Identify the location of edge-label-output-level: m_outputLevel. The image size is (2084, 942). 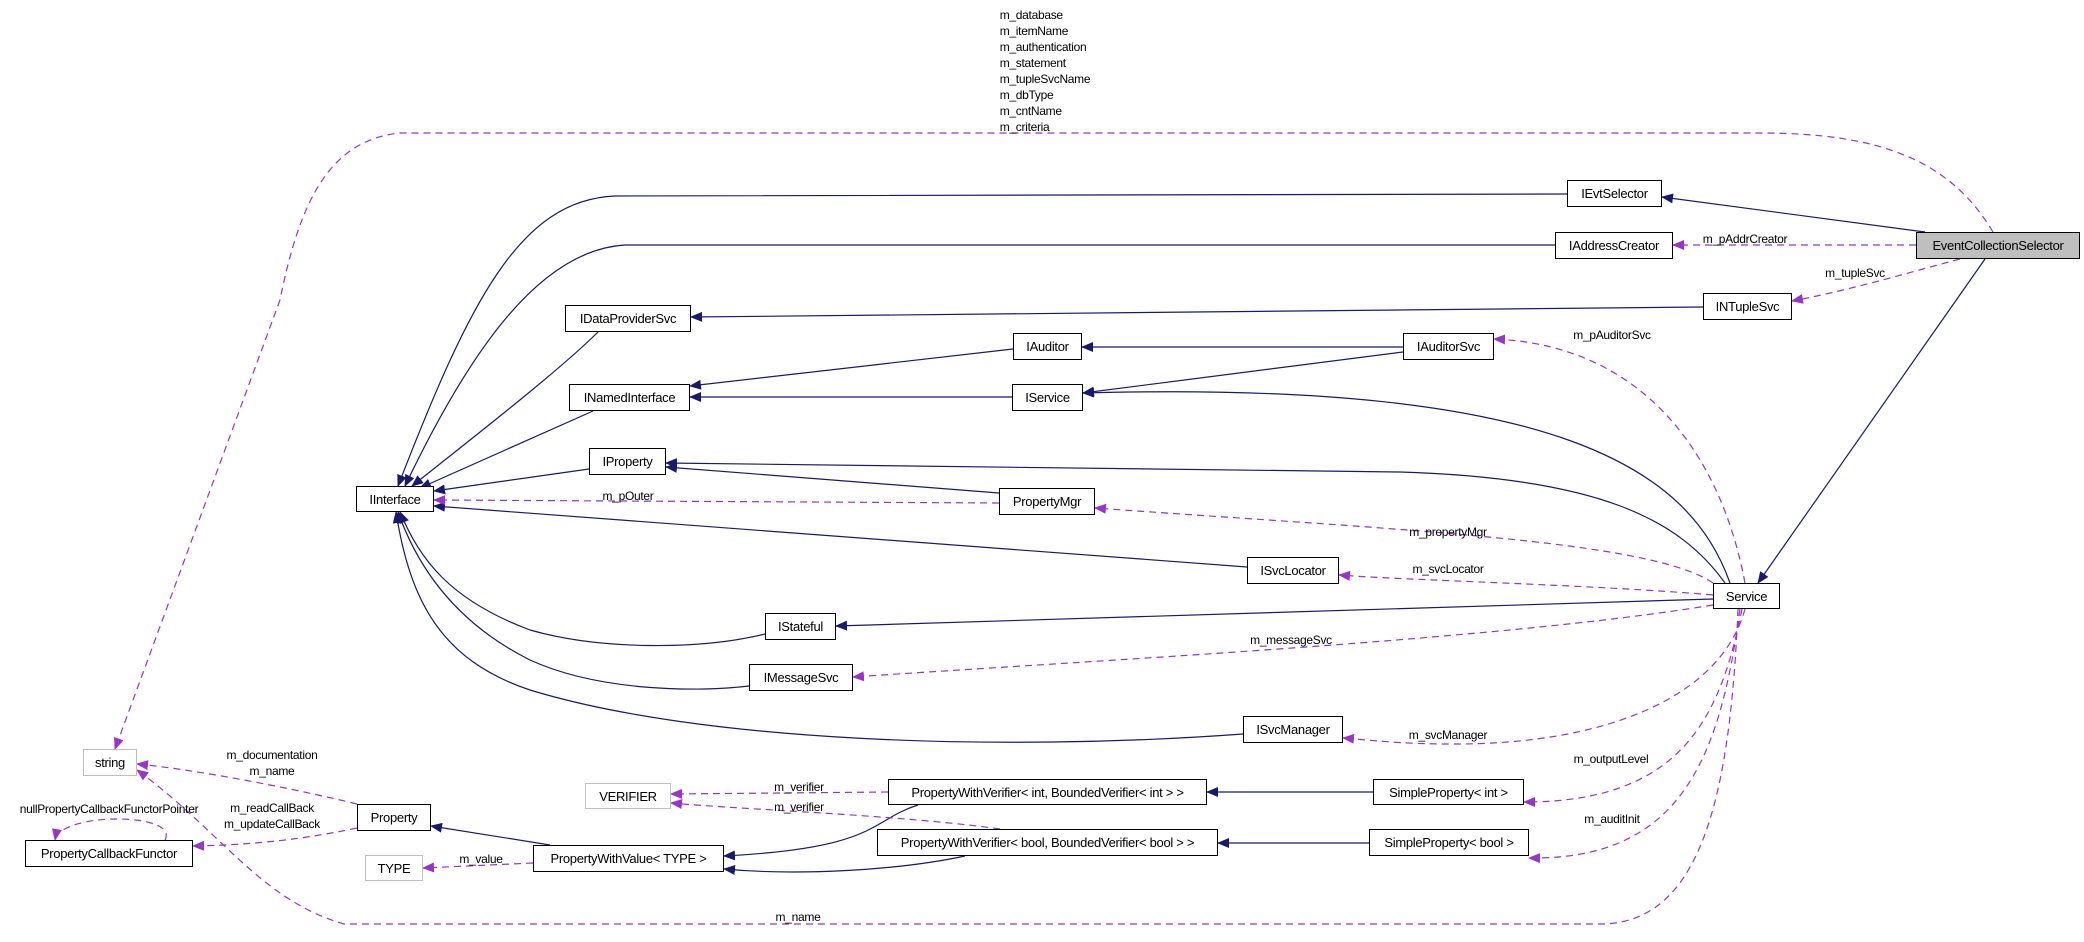
(1611, 759).